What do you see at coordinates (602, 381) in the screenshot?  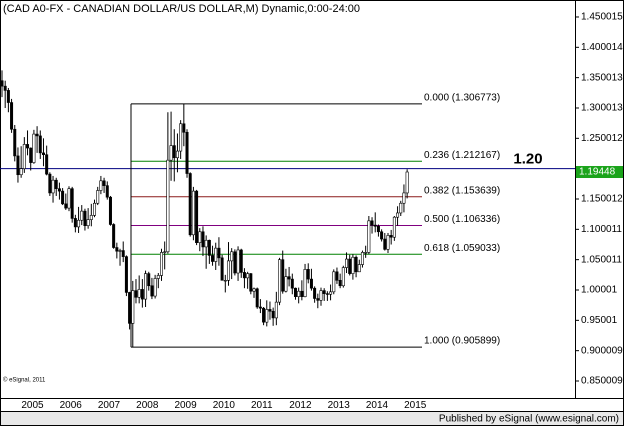 I see `y-tick-label: 0.850009` at bounding box center [602, 381].